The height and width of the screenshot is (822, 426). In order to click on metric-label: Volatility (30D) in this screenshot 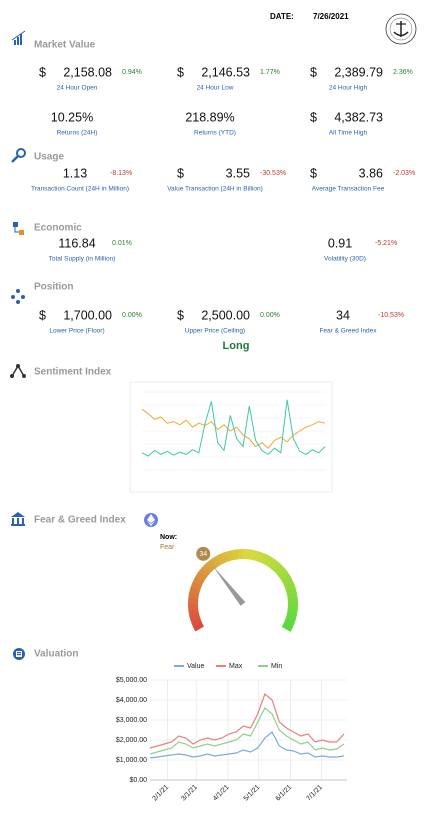, I will do `click(345, 259)`.